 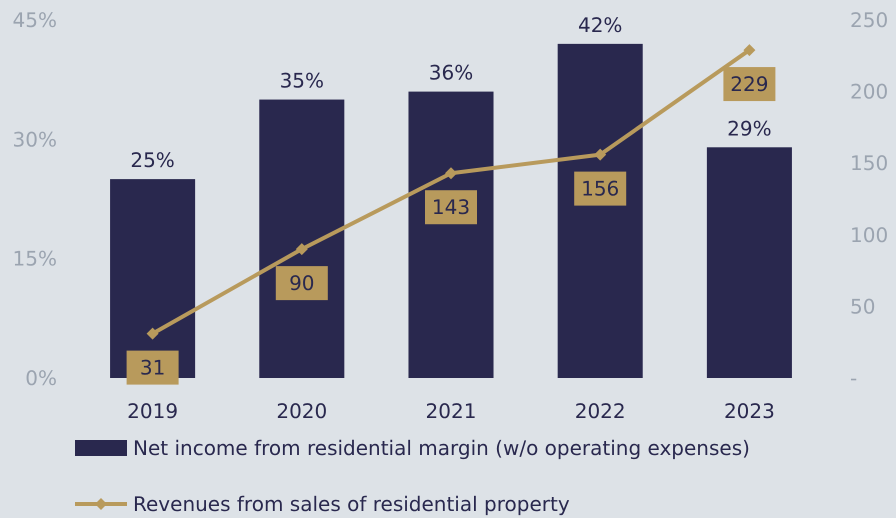 What do you see at coordinates (749, 128) in the screenshot?
I see `data-label: 29%` at bounding box center [749, 128].